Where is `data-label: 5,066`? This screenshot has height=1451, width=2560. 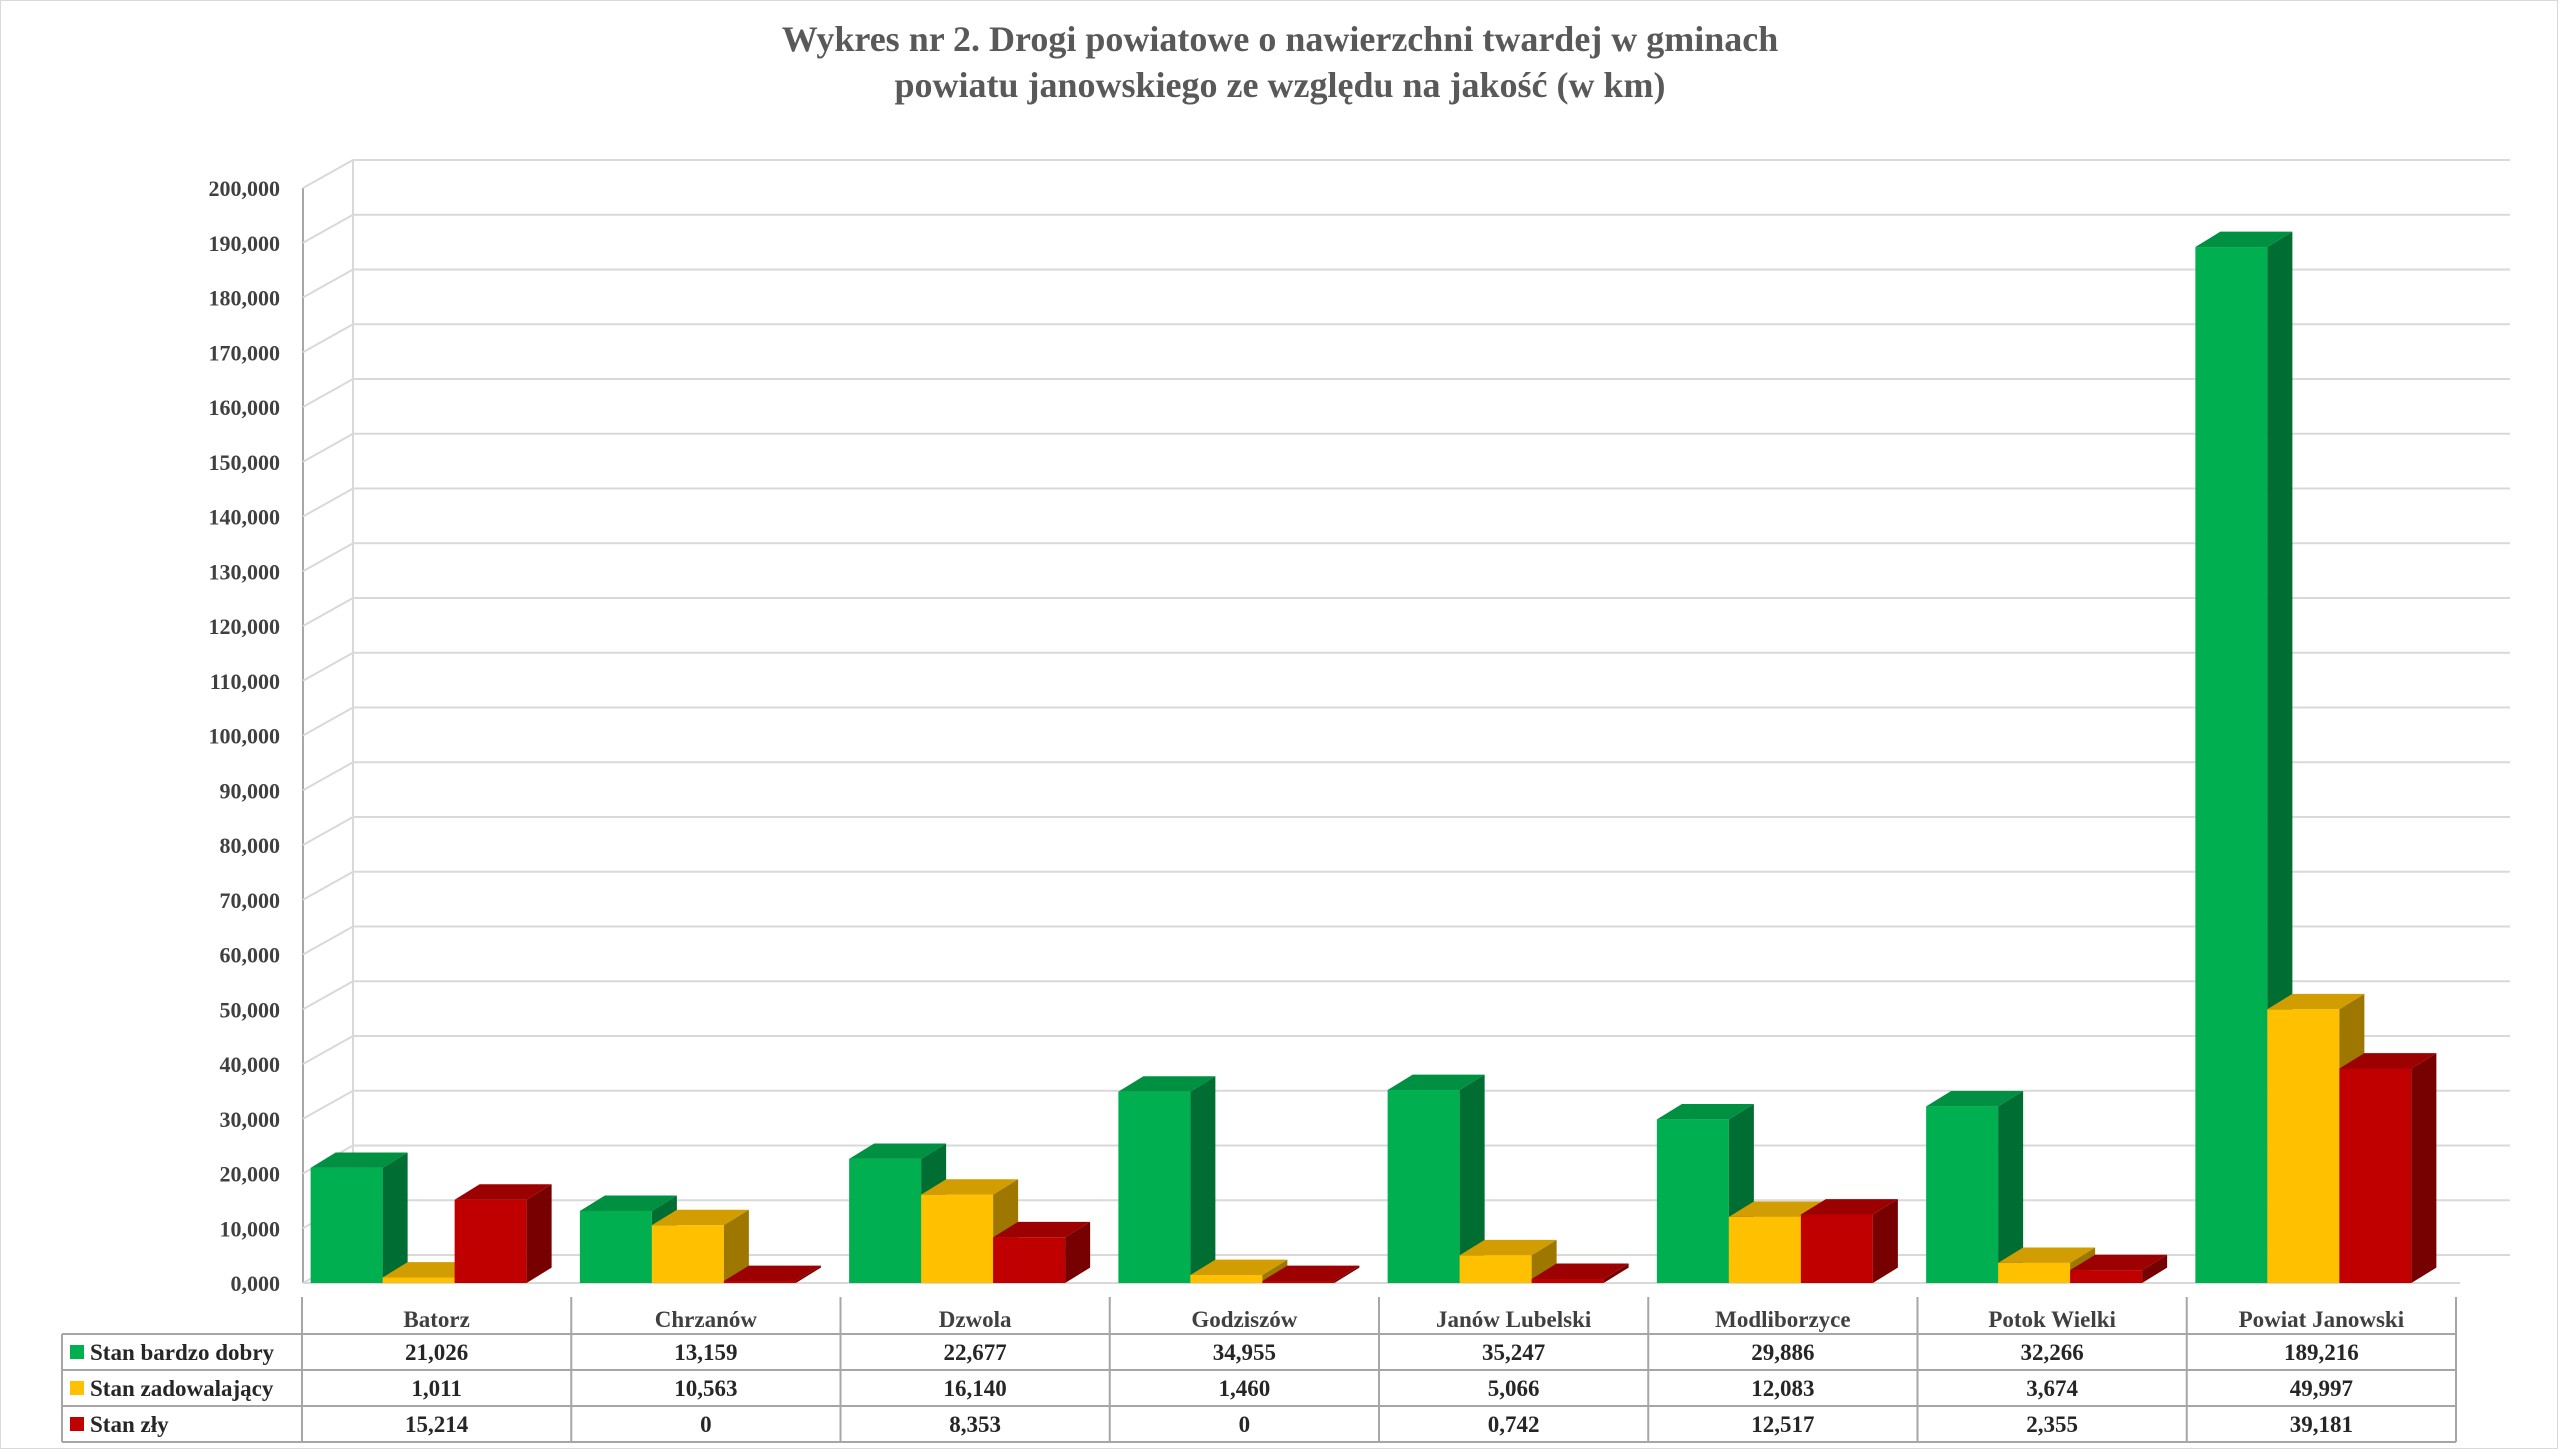
data-label: 5,066 is located at coordinates (1514, 1388).